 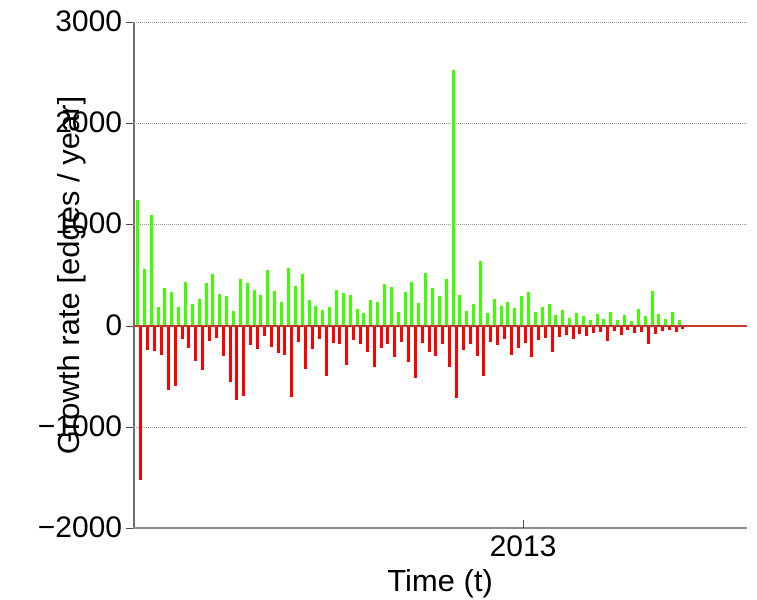 What do you see at coordinates (88, 123) in the screenshot?
I see `y-tick-label: 2000` at bounding box center [88, 123].